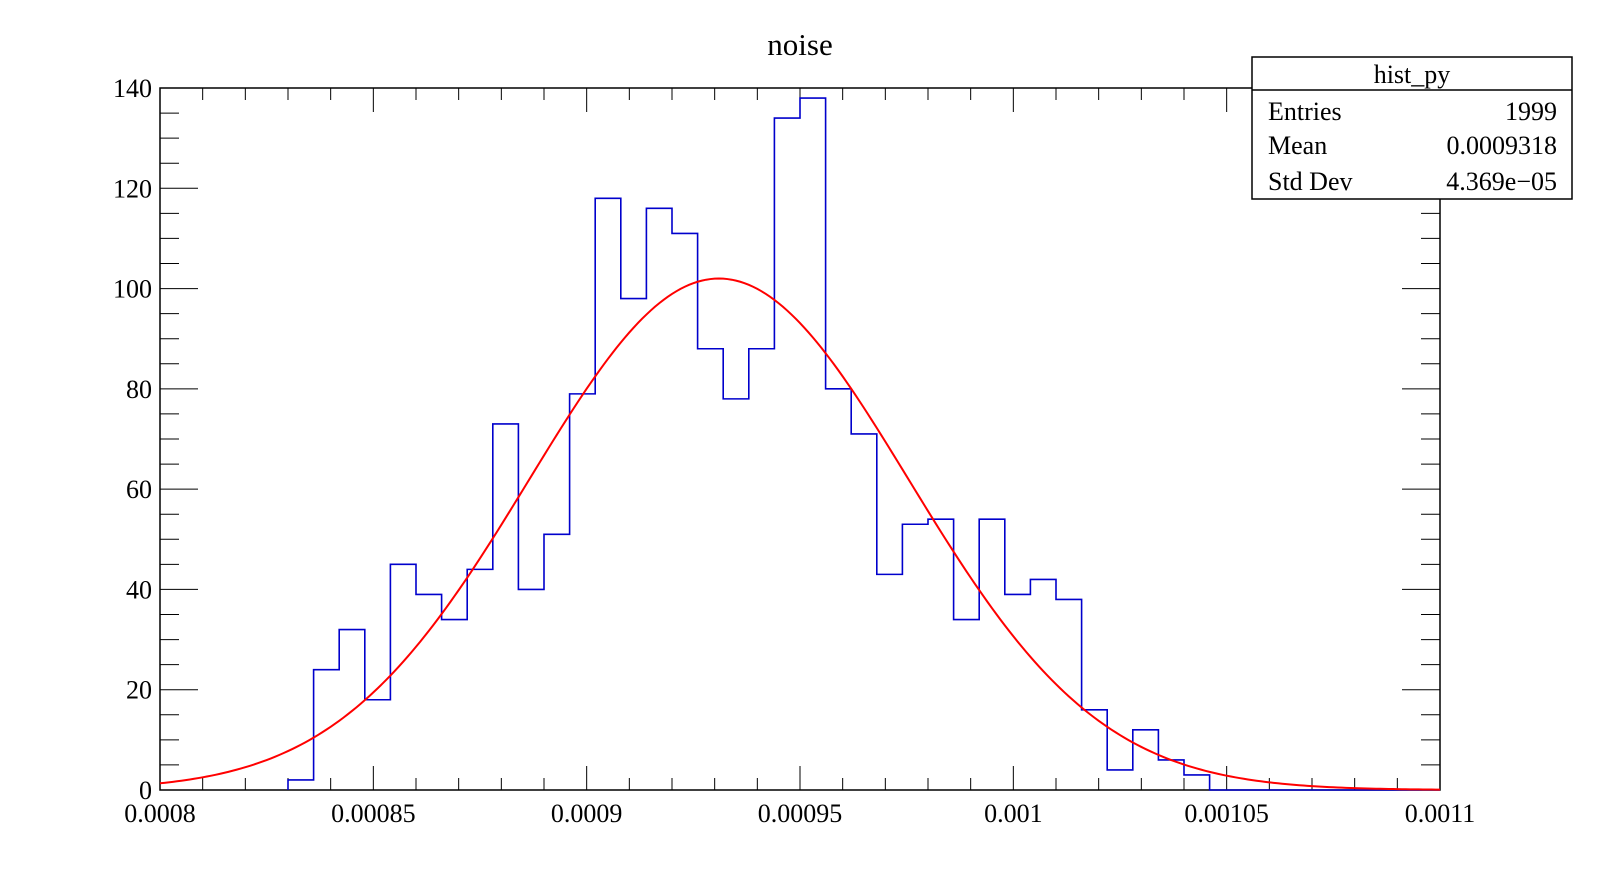 The height and width of the screenshot is (876, 1598). I want to click on y-tick-label: 40, so click(139, 589).